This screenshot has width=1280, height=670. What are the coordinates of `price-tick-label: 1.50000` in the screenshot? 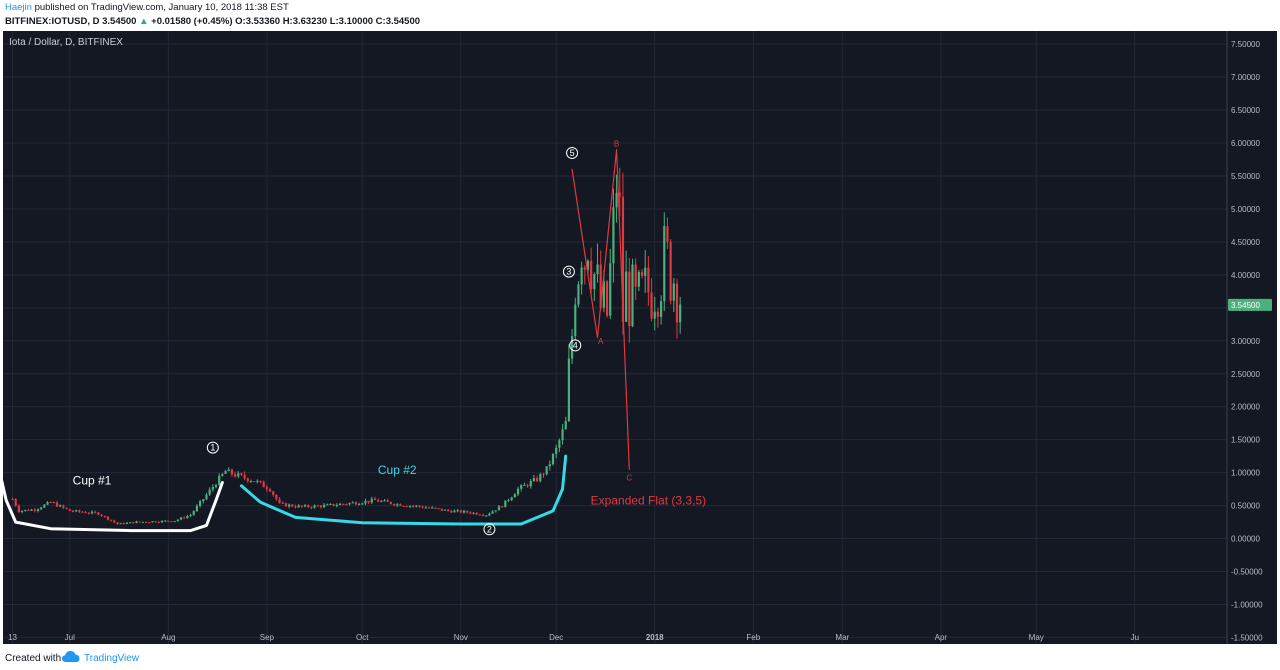 It's located at (1245, 440).